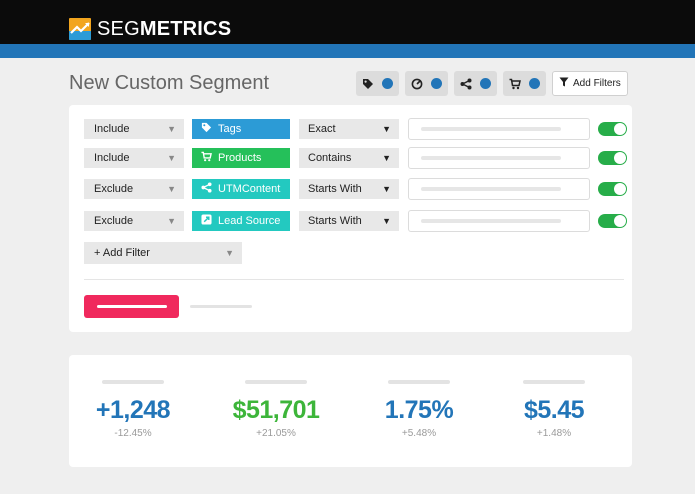 Image resolution: width=695 pixels, height=494 pixels. Describe the element at coordinates (221, 306) in the screenshot. I see `cancel-link-placeholder` at that location.